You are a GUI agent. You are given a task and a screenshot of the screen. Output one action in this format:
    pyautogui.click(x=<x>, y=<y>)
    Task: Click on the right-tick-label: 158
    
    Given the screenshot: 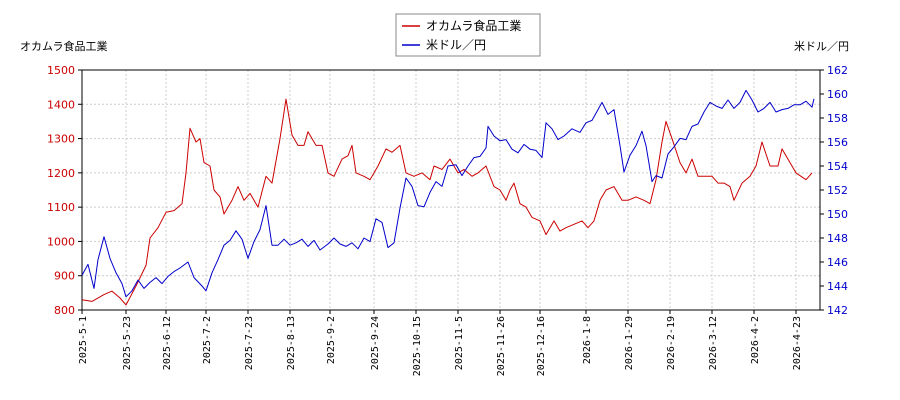 What is the action you would take?
    pyautogui.click(x=837, y=118)
    